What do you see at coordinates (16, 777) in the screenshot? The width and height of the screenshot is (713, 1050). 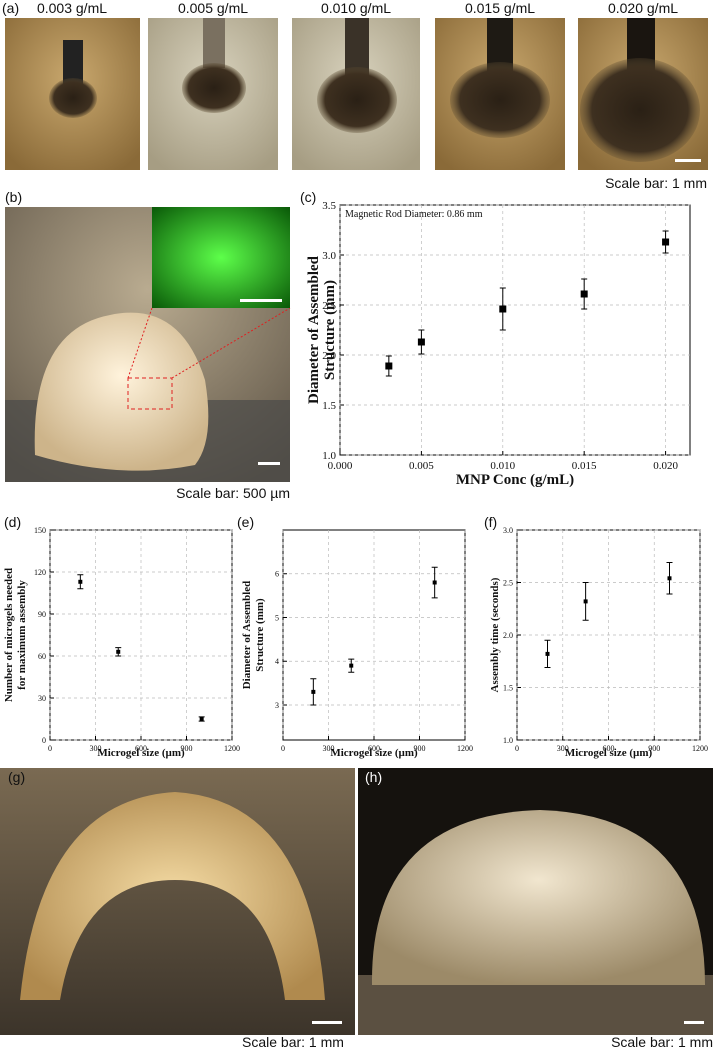 I see `panel-label: (g)` at bounding box center [16, 777].